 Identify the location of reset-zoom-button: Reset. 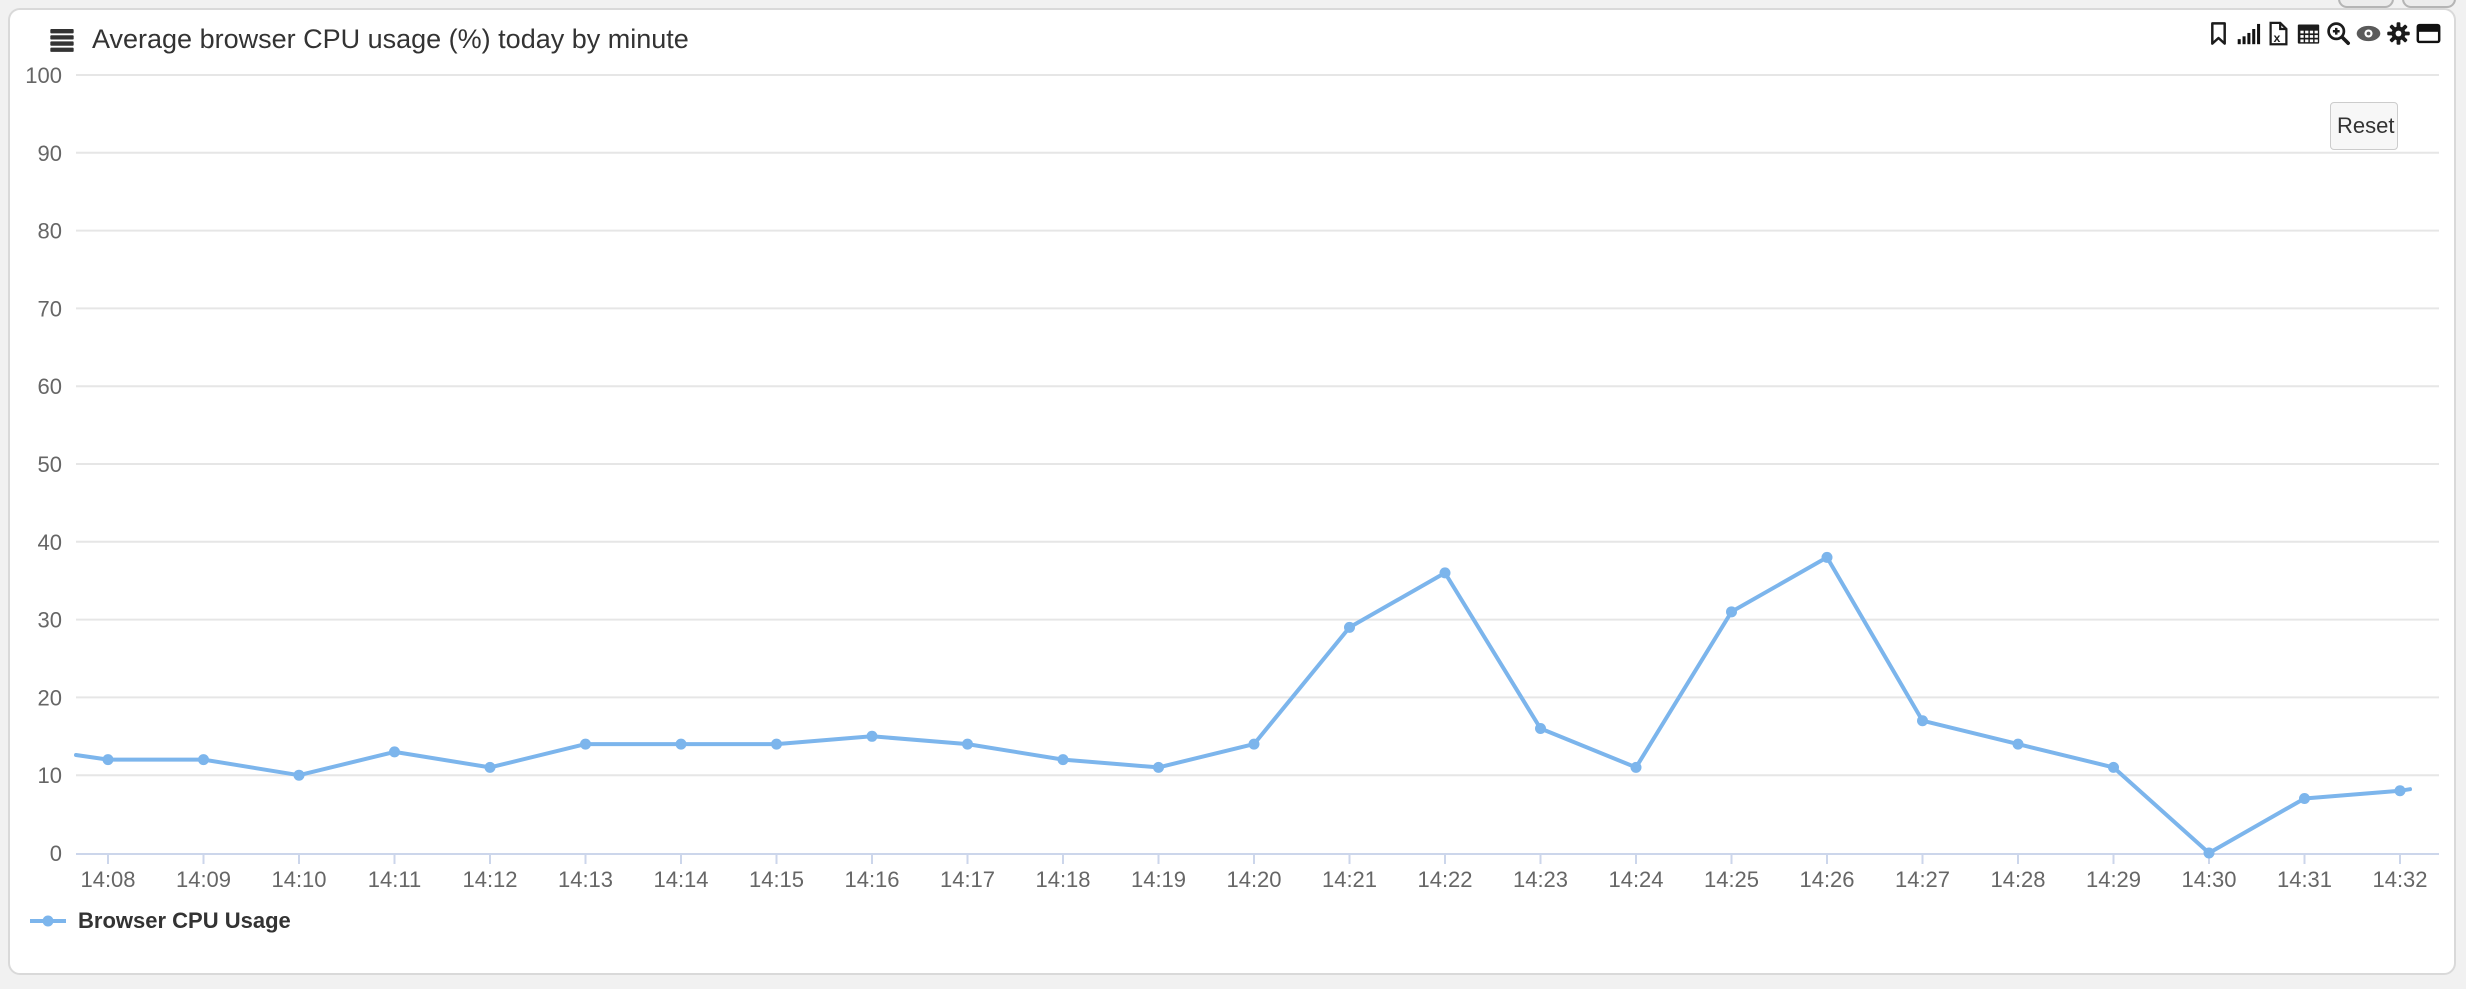
(2364, 126).